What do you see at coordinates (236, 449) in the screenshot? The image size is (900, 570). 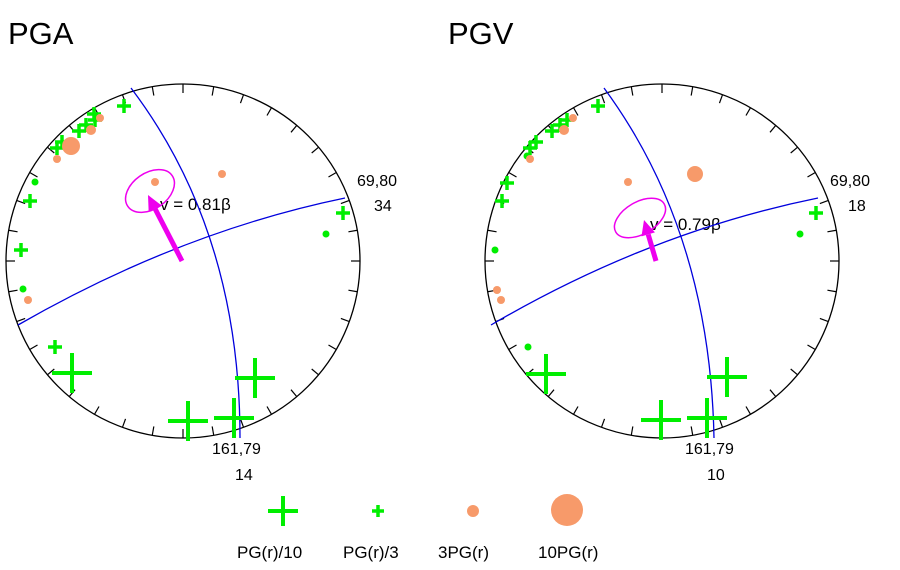 I see `plane-label-pga-2: 161,79` at bounding box center [236, 449].